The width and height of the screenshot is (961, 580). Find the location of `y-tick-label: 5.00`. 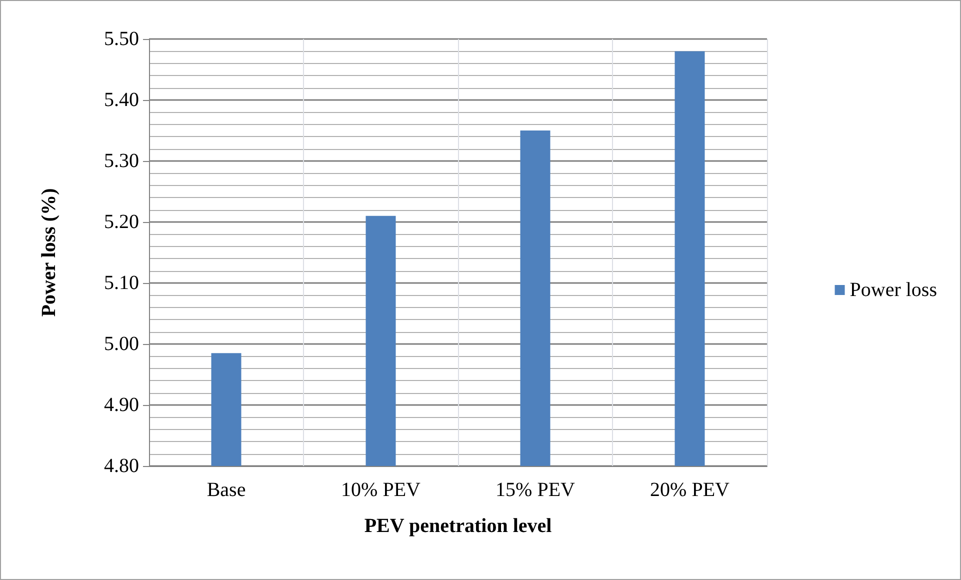

y-tick-label: 5.00 is located at coordinates (121, 344).